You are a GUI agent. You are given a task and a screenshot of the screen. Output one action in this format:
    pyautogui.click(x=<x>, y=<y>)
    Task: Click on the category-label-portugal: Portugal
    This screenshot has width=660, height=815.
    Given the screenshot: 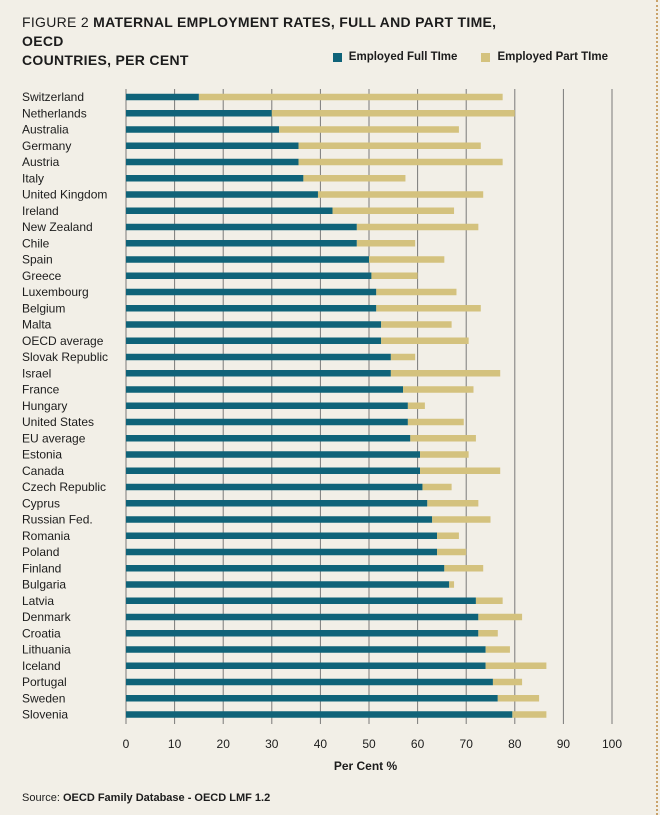 What is the action you would take?
    pyautogui.click(x=44, y=682)
    